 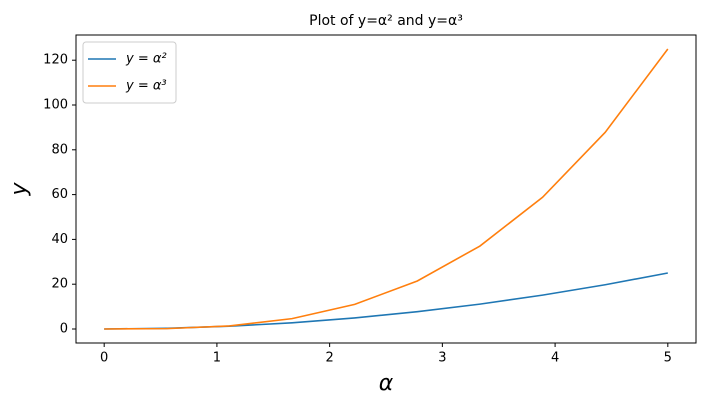 What do you see at coordinates (55, 105) in the screenshot?
I see `y-tick-label: 100` at bounding box center [55, 105].